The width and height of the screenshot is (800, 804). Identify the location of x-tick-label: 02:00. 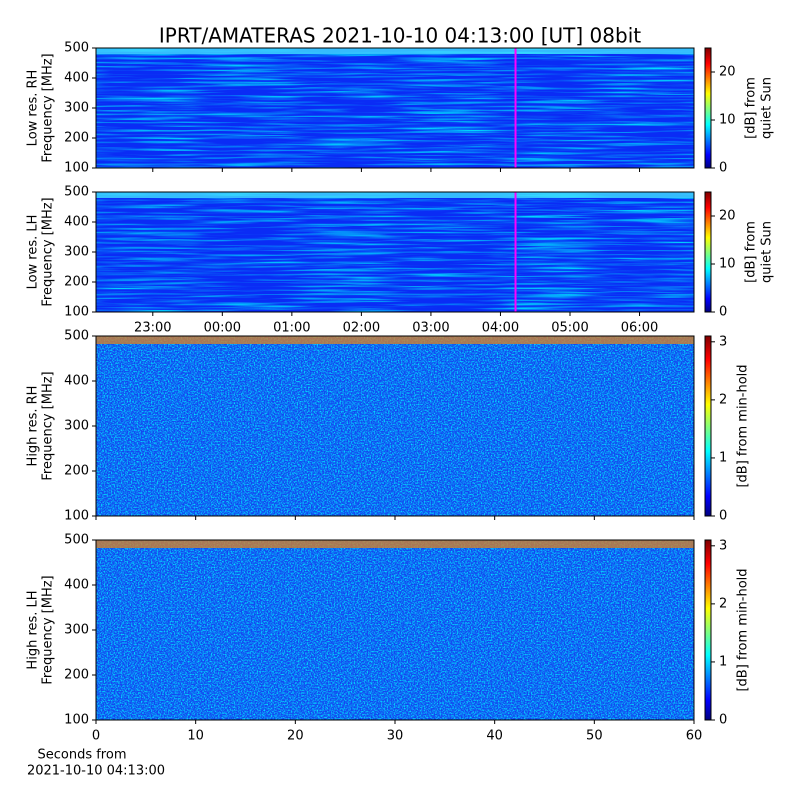
(361, 328).